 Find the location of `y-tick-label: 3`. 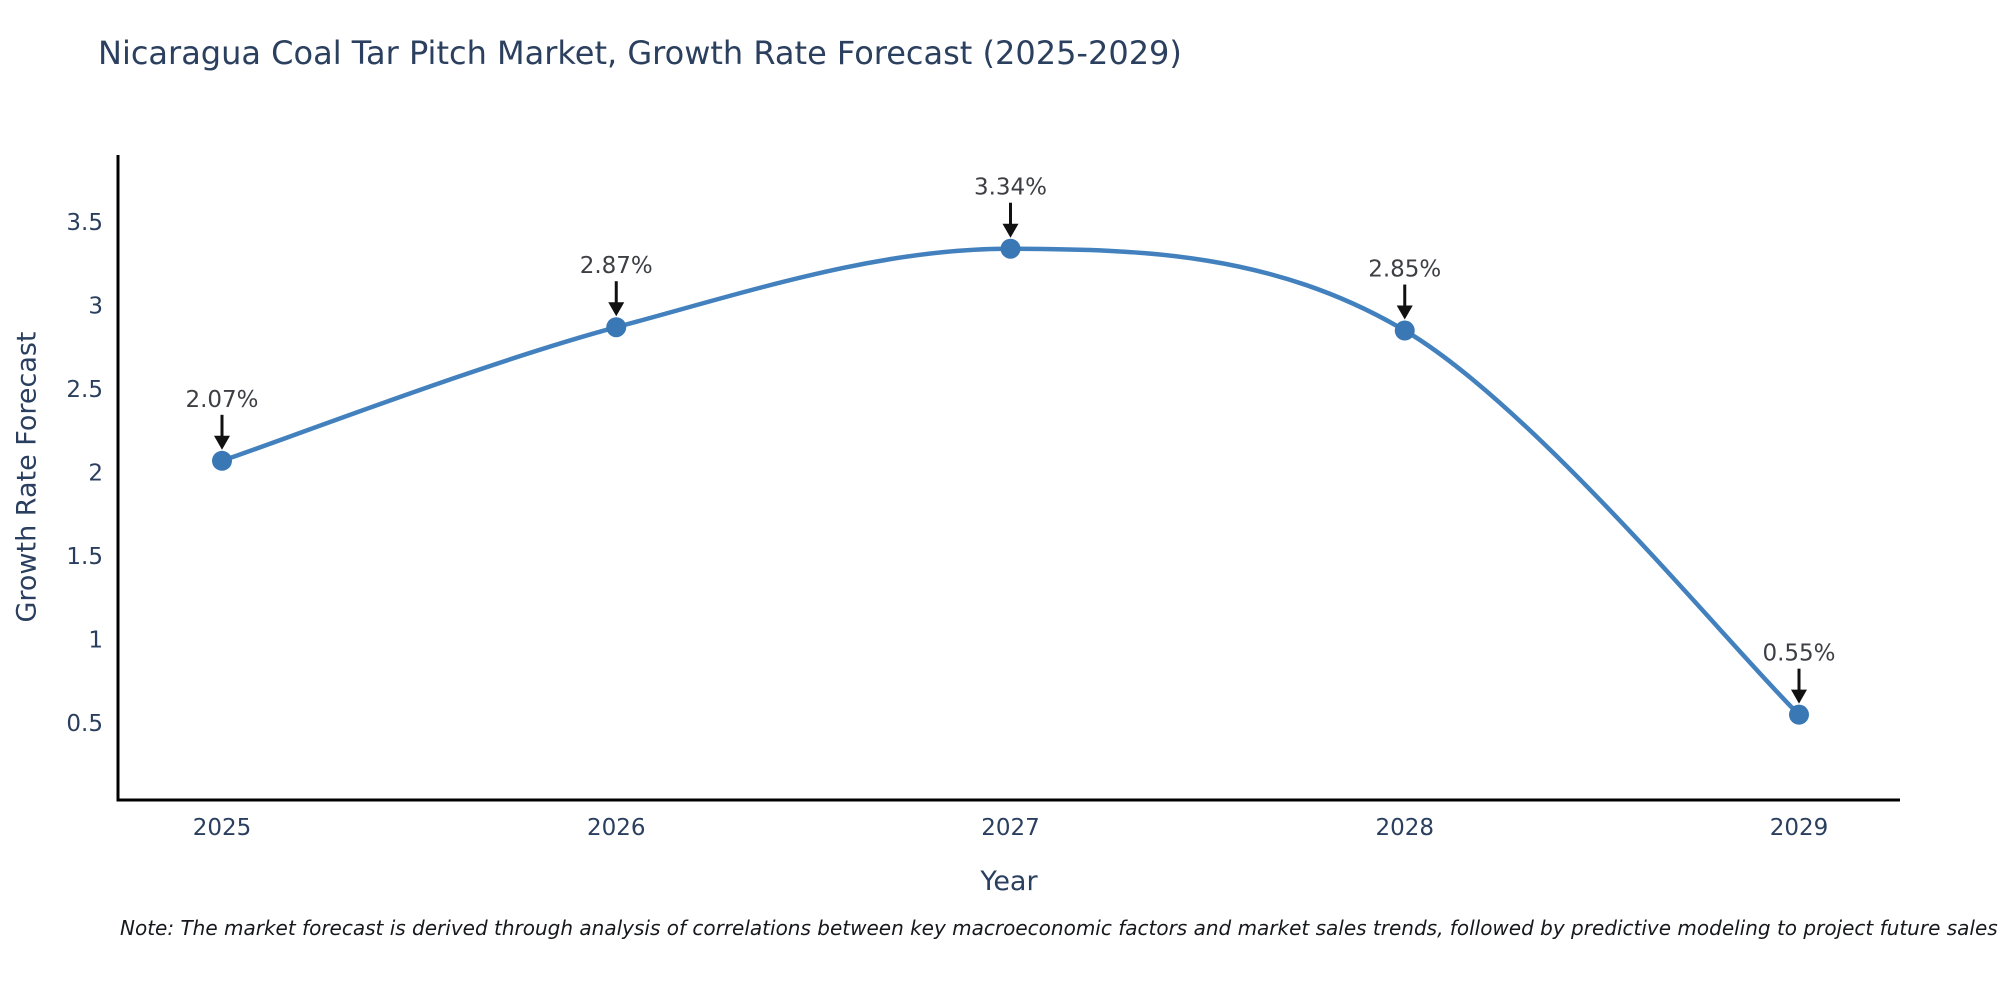

y-tick-label: 3 is located at coordinates (95, 307).